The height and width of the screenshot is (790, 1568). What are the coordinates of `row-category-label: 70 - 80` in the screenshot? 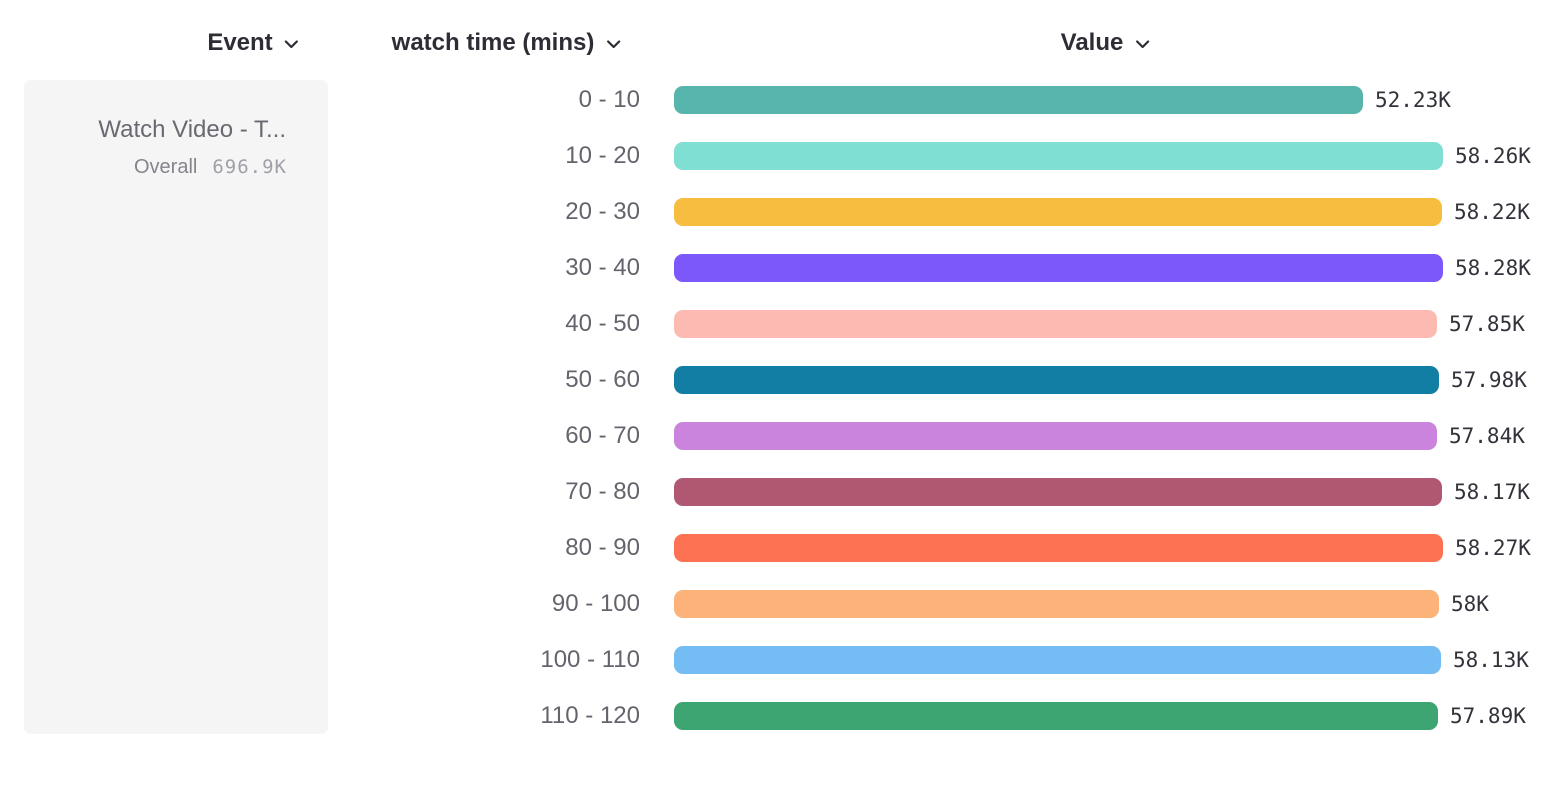 It's located at (602, 491).